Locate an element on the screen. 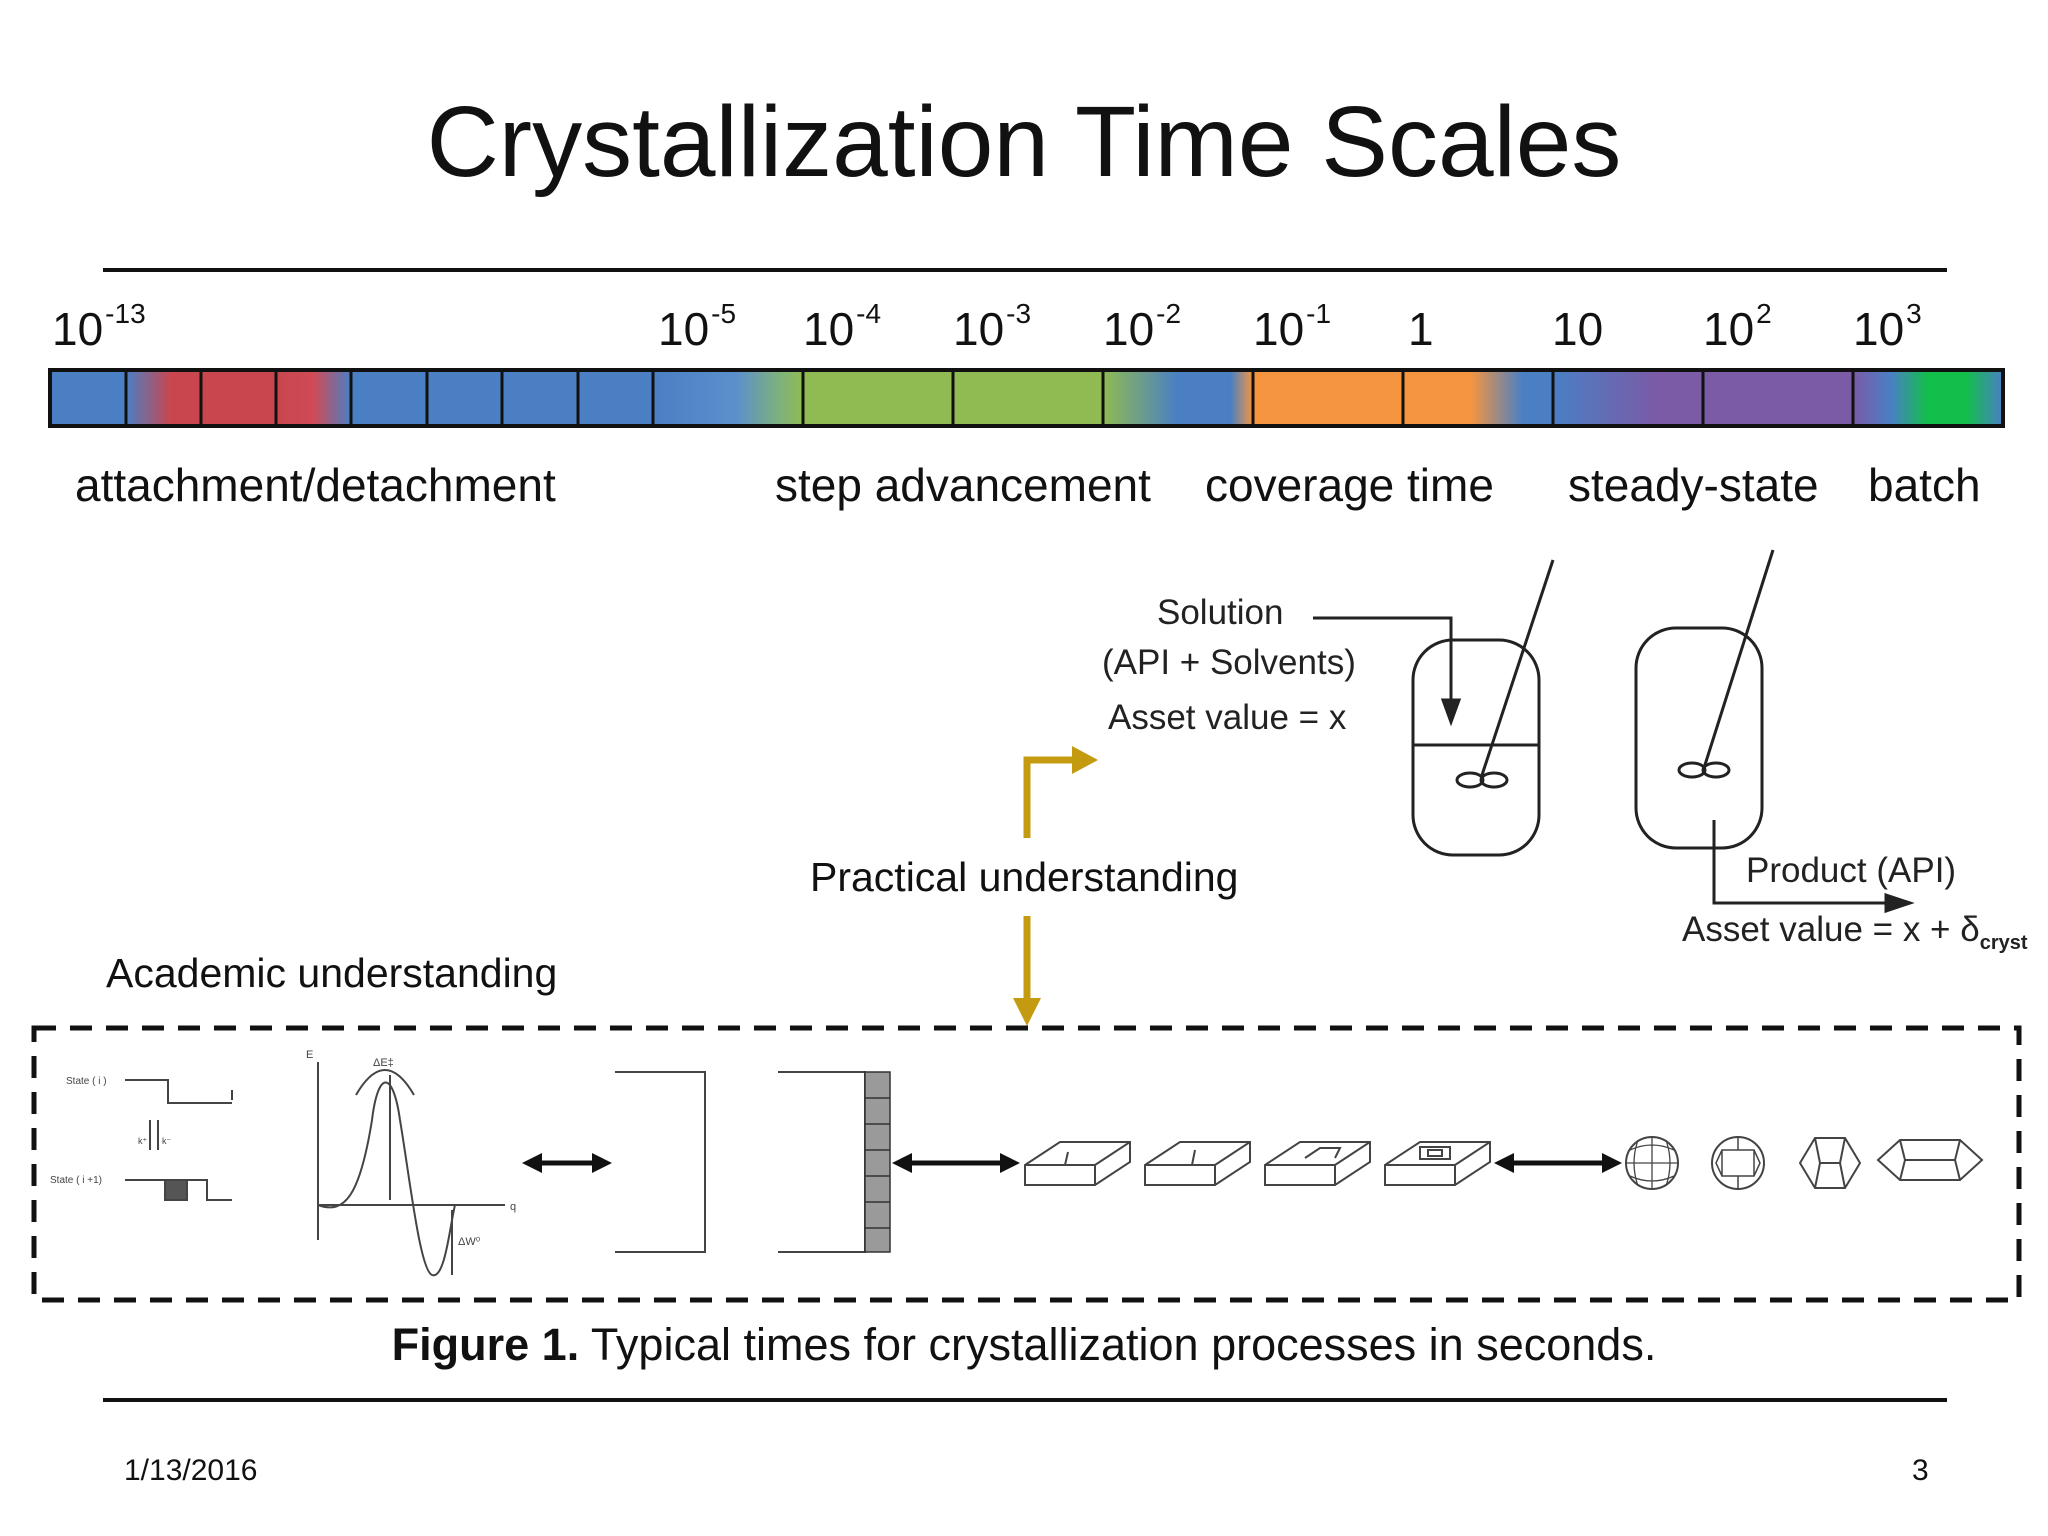 Image resolution: width=2048 pixels, height=1536 pixels. bottom-divider is located at coordinates (1025, 1400).